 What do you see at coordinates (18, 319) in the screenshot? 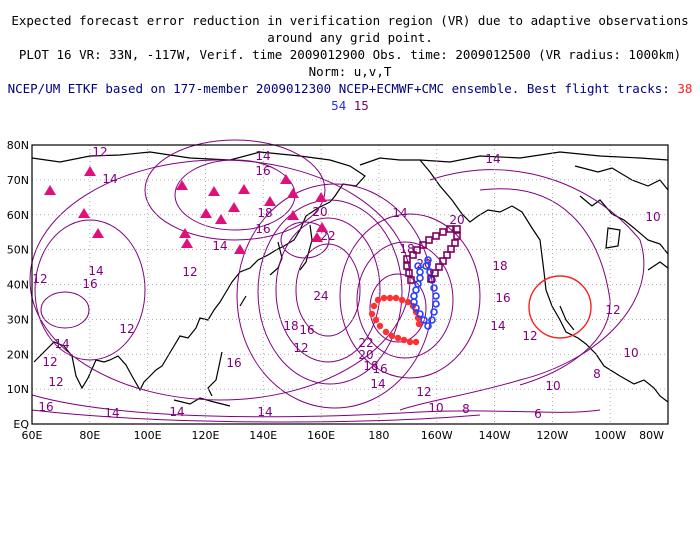
I see `lat-label: 30N` at bounding box center [18, 319].